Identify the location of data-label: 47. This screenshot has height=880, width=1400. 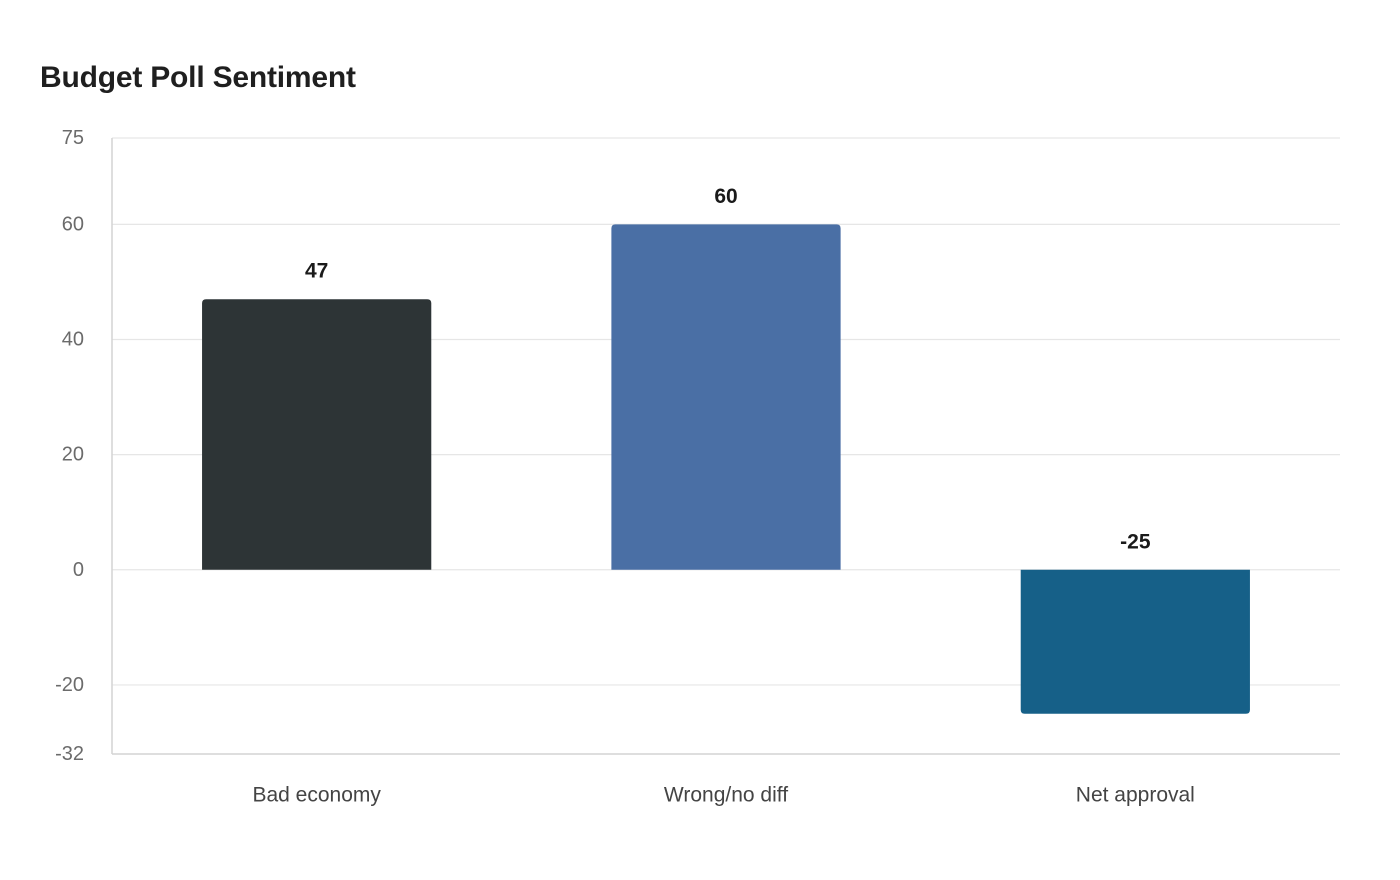
(316, 271).